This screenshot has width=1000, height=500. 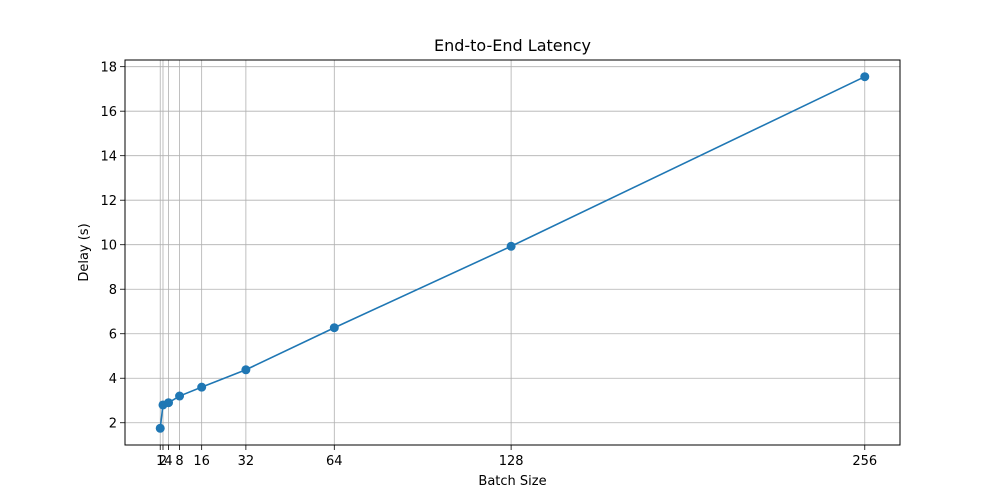 I want to click on y-tick-label: 4, so click(x=113, y=379).